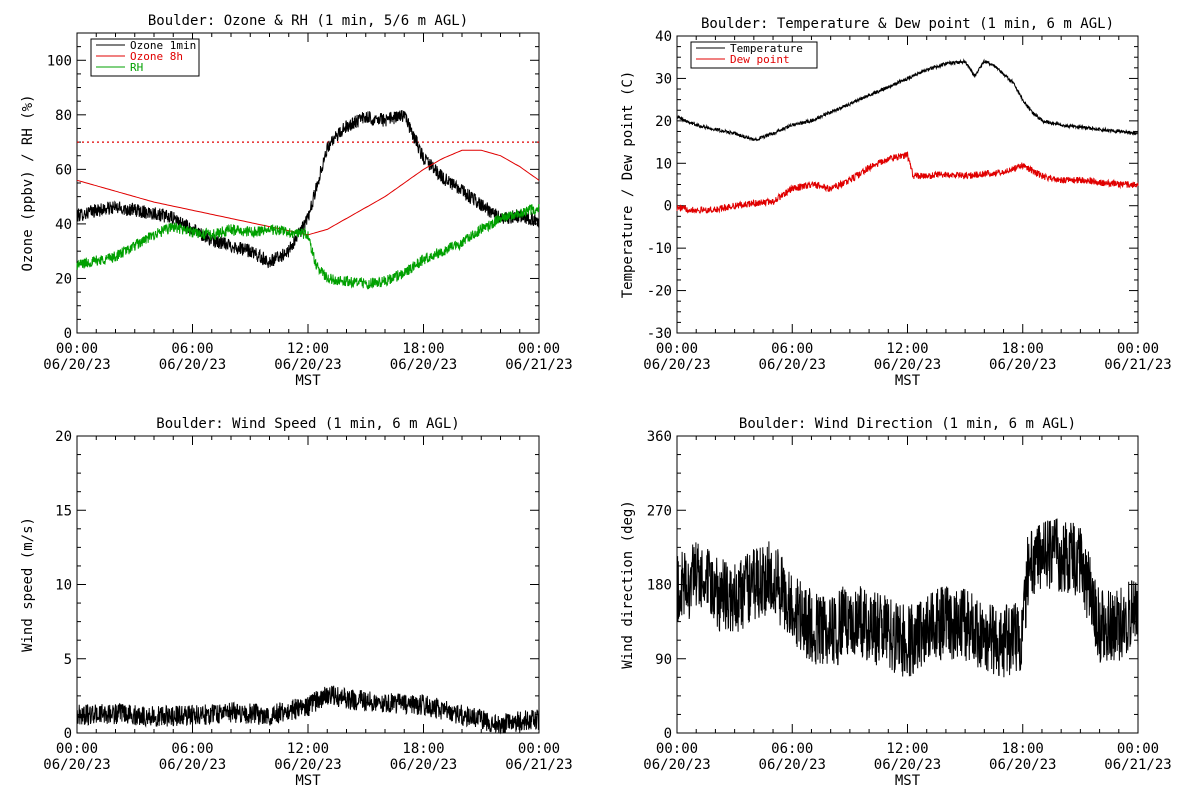 The height and width of the screenshot is (800, 1200). Describe the element at coordinates (59, 61) in the screenshot. I see `y-tick-label: 100` at that location.